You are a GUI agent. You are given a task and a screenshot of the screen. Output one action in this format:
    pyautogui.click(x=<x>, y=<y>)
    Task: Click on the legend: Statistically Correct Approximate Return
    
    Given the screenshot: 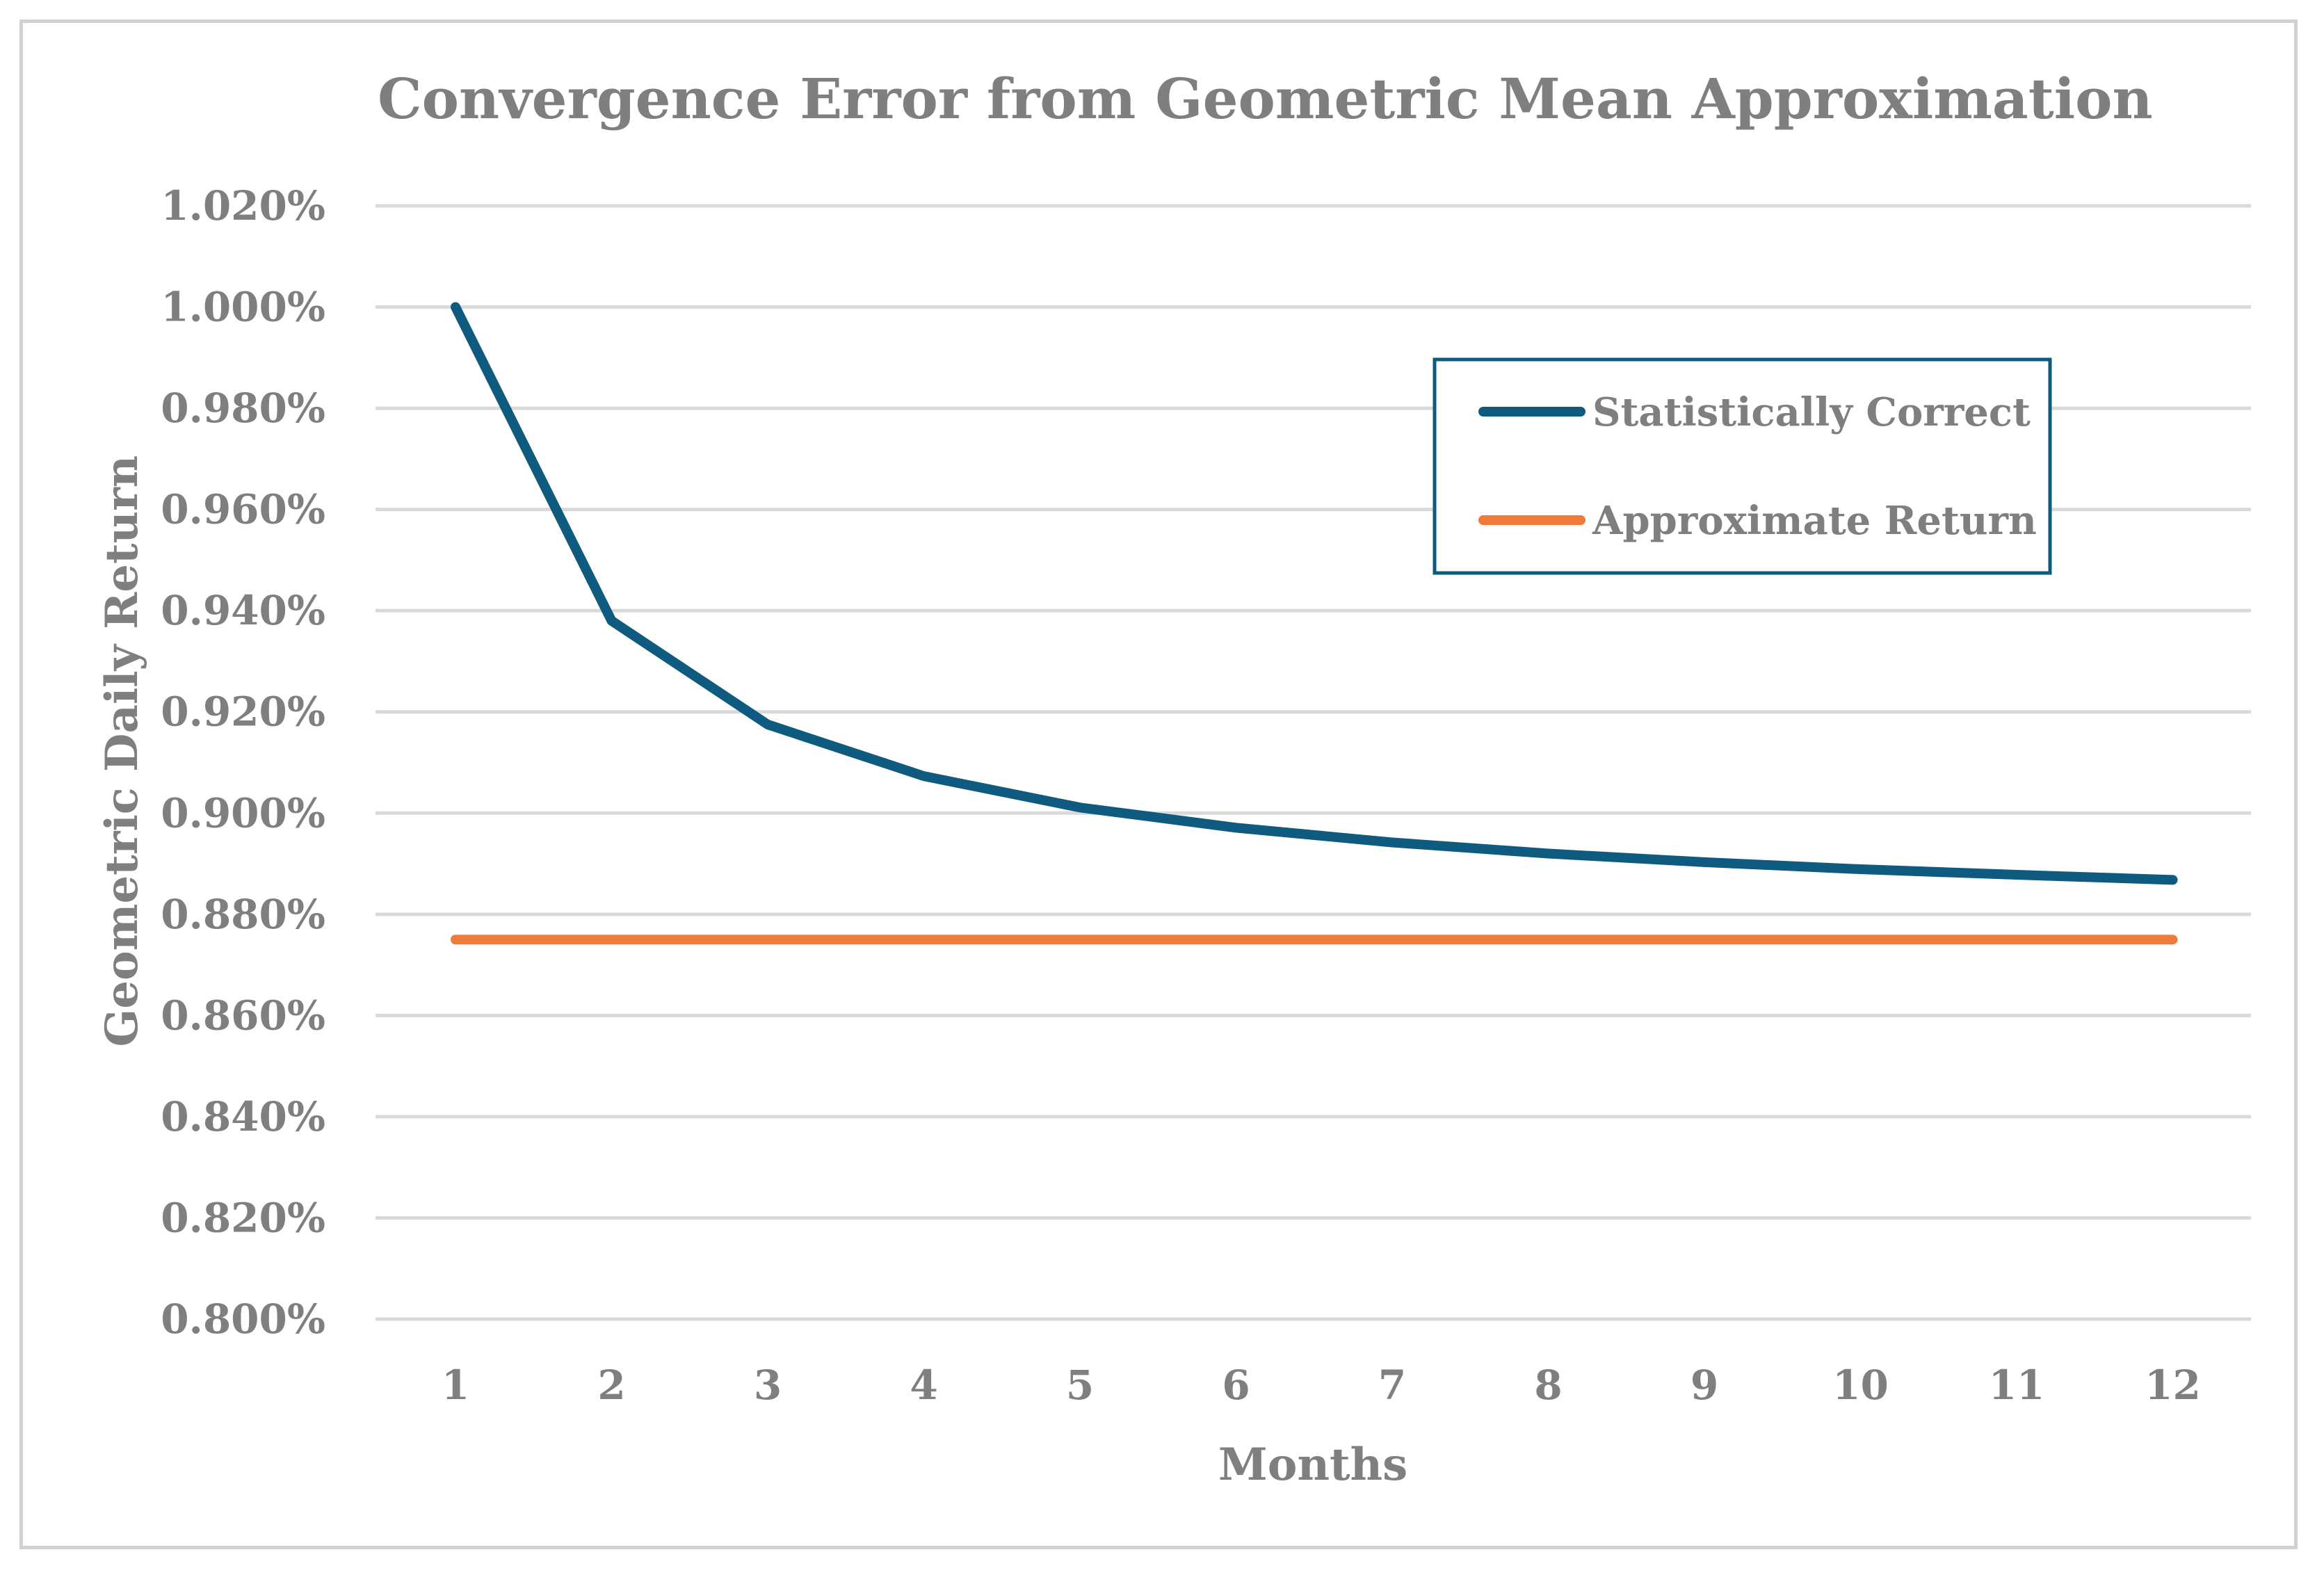 What is the action you would take?
    pyautogui.click(x=1742, y=466)
    